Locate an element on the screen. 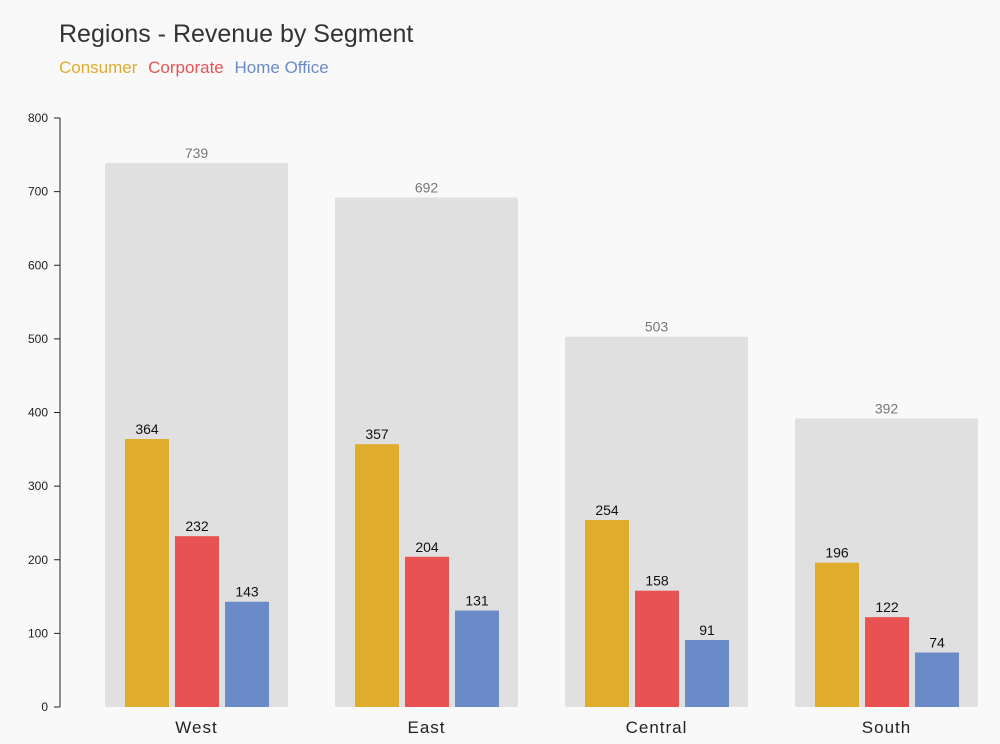 The height and width of the screenshot is (744, 1000). x-tick-label: South is located at coordinates (886, 727).